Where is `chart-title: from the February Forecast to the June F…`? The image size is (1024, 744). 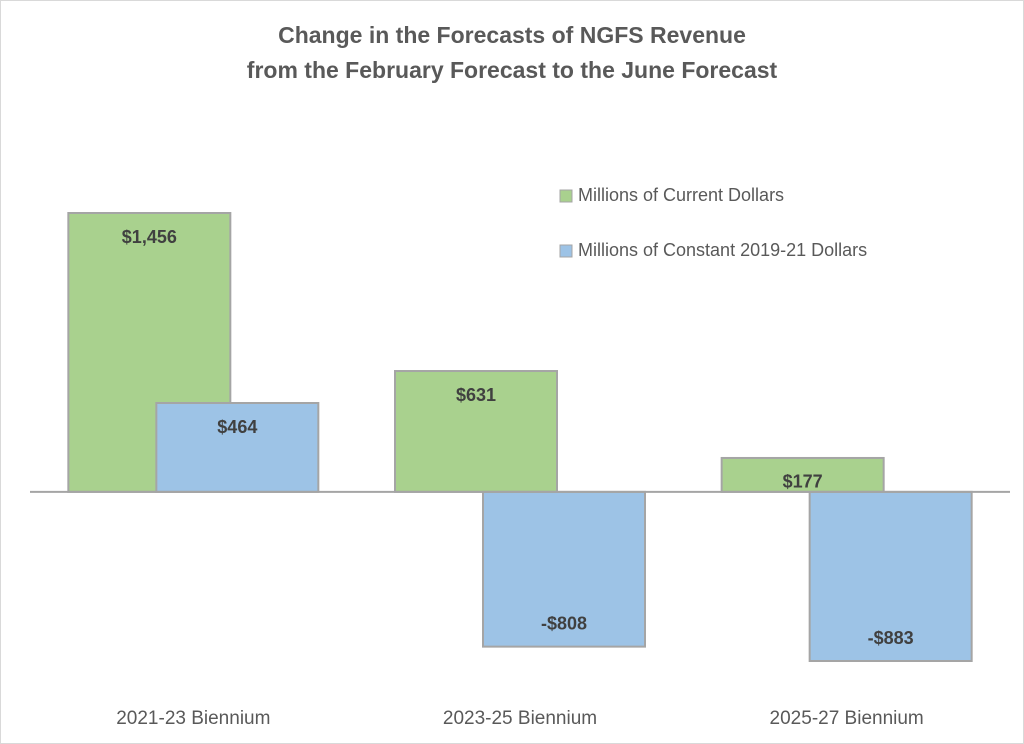
chart-title: from the February Forecast to the June F… is located at coordinates (512, 70).